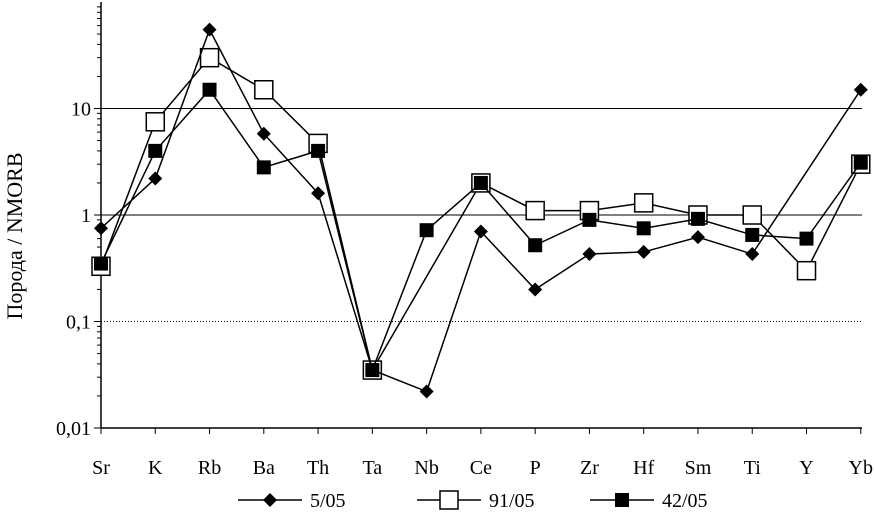  Describe the element at coordinates (209, 468) in the screenshot. I see `x-tick-label: Rb` at that location.